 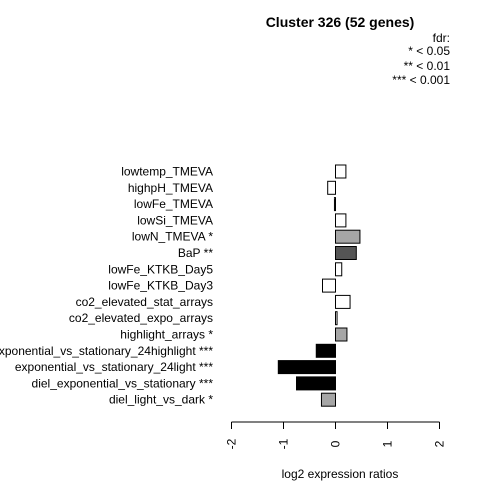 What do you see at coordinates (167, 172) in the screenshot?
I see `category-label-0: lowtemp_TMEVA` at bounding box center [167, 172].